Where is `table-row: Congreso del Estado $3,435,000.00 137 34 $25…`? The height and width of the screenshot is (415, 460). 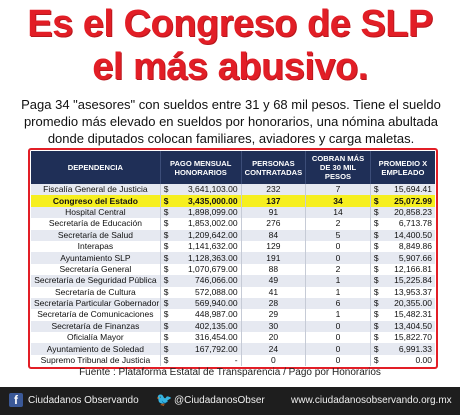
table-row: Congreso del Estado $3,435,000.00 137 34 $25… is located at coordinates (233, 201).